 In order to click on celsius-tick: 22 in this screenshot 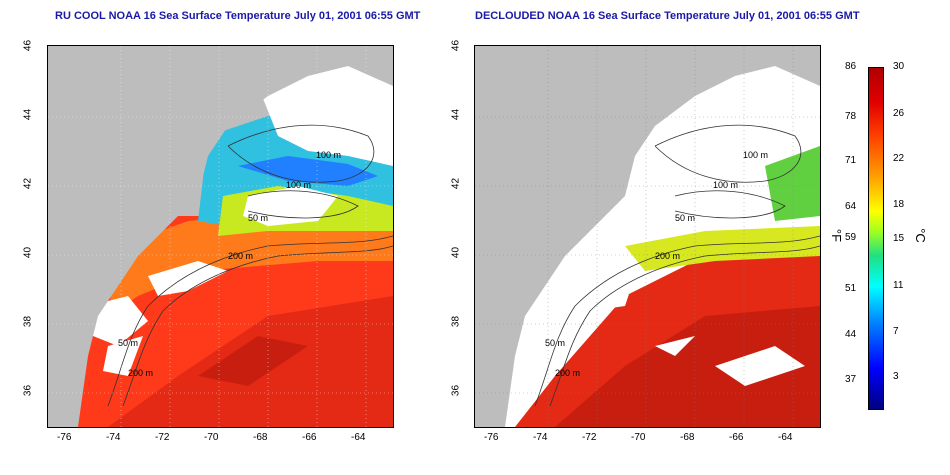, I will do `click(899, 158)`.